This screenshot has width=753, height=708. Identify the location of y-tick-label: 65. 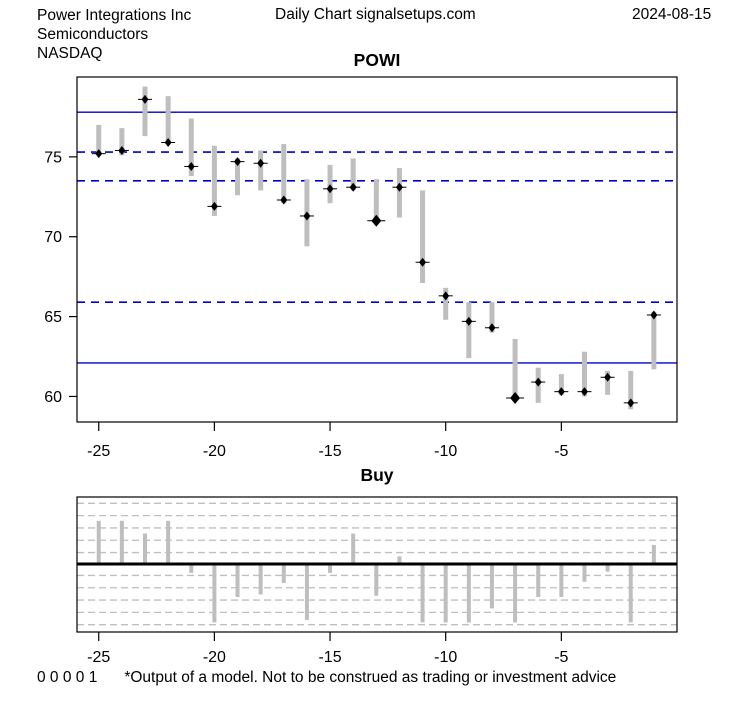
(53, 317).